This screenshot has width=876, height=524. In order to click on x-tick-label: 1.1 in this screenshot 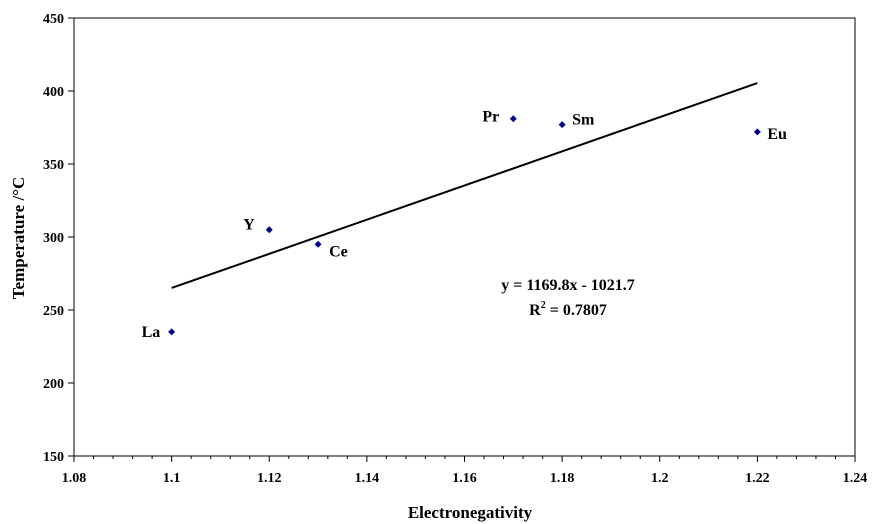, I will do `click(172, 478)`.